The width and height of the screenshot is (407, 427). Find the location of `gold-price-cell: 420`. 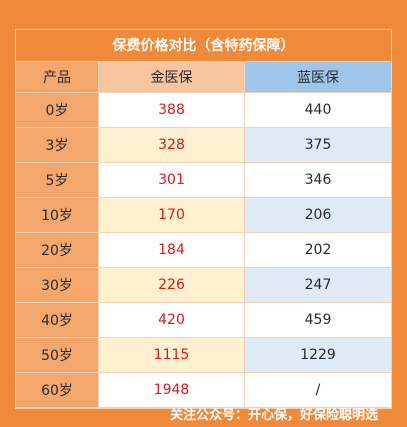

gold-price-cell: 420 is located at coordinates (172, 320).